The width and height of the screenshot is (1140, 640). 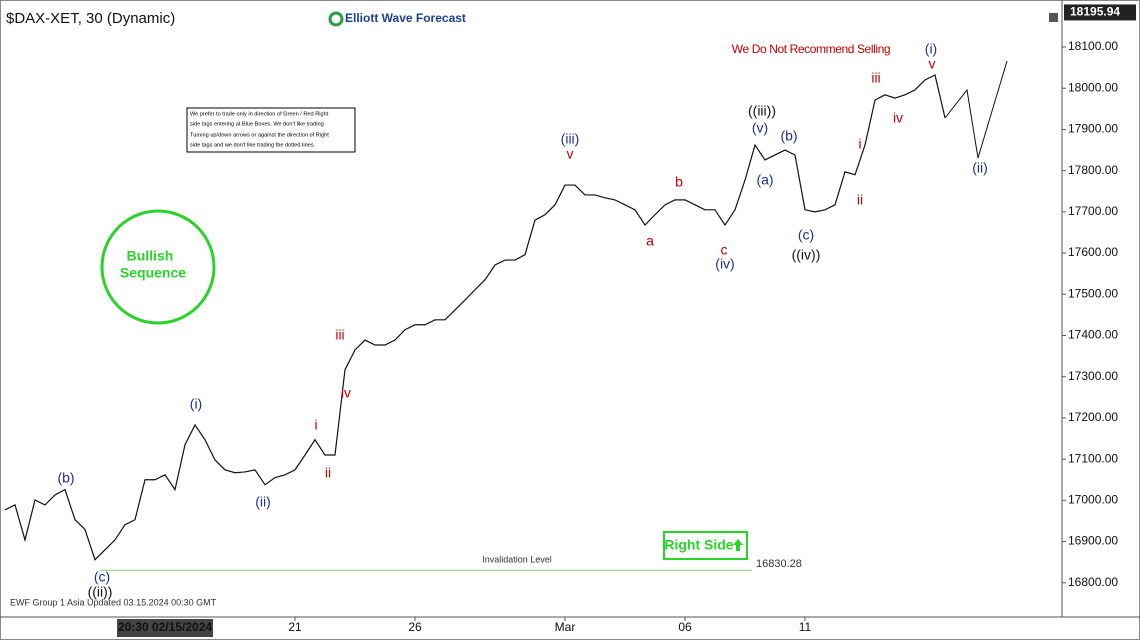 I want to click on wave-label: ((iii)), so click(x=762, y=111).